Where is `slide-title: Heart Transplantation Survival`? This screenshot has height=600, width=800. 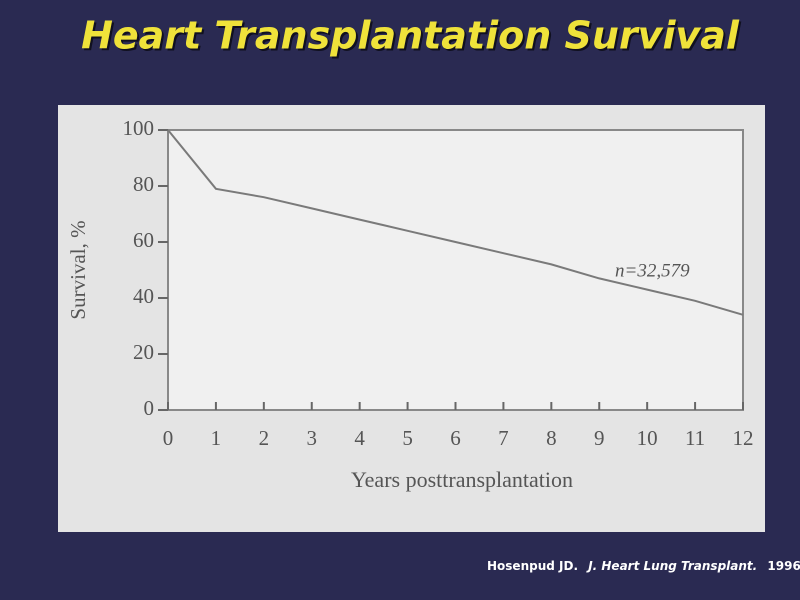
slide-title: Heart Transplantation Survival is located at coordinates (410, 36).